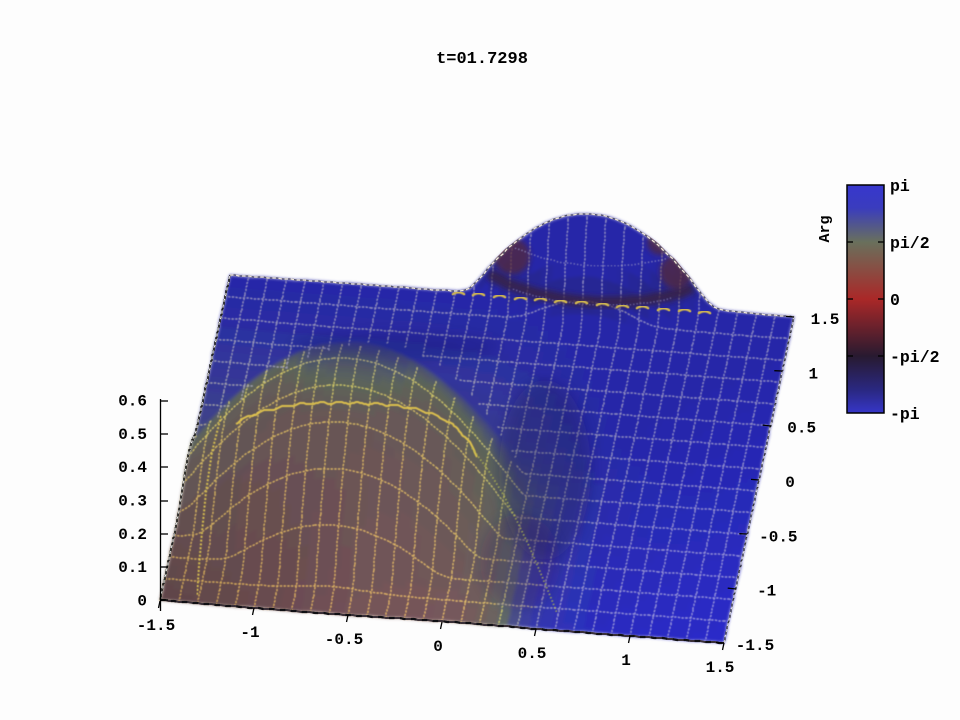 This screenshot has height=720, width=960. What do you see at coordinates (915, 357) in the screenshot?
I see `svg-text: -pi/2` at bounding box center [915, 357].